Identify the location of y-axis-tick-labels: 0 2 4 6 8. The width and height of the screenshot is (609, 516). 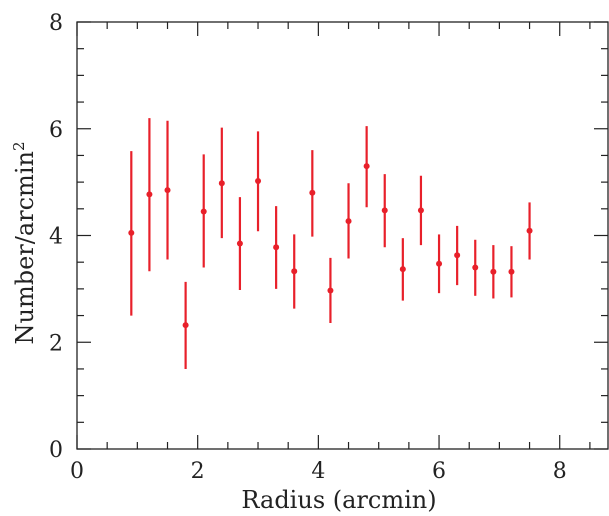
(56, 237).